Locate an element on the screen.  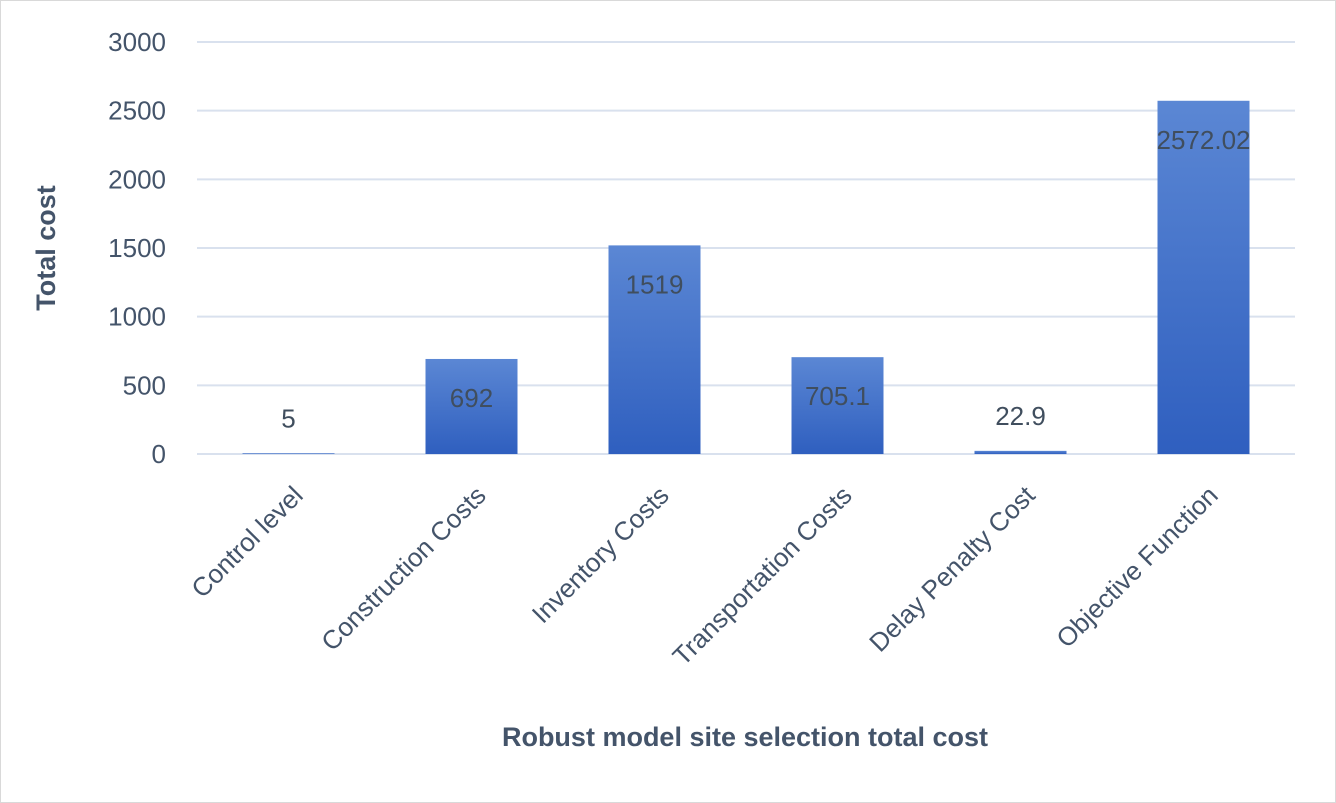
y-tick-label: 1000 is located at coordinates (137, 317).